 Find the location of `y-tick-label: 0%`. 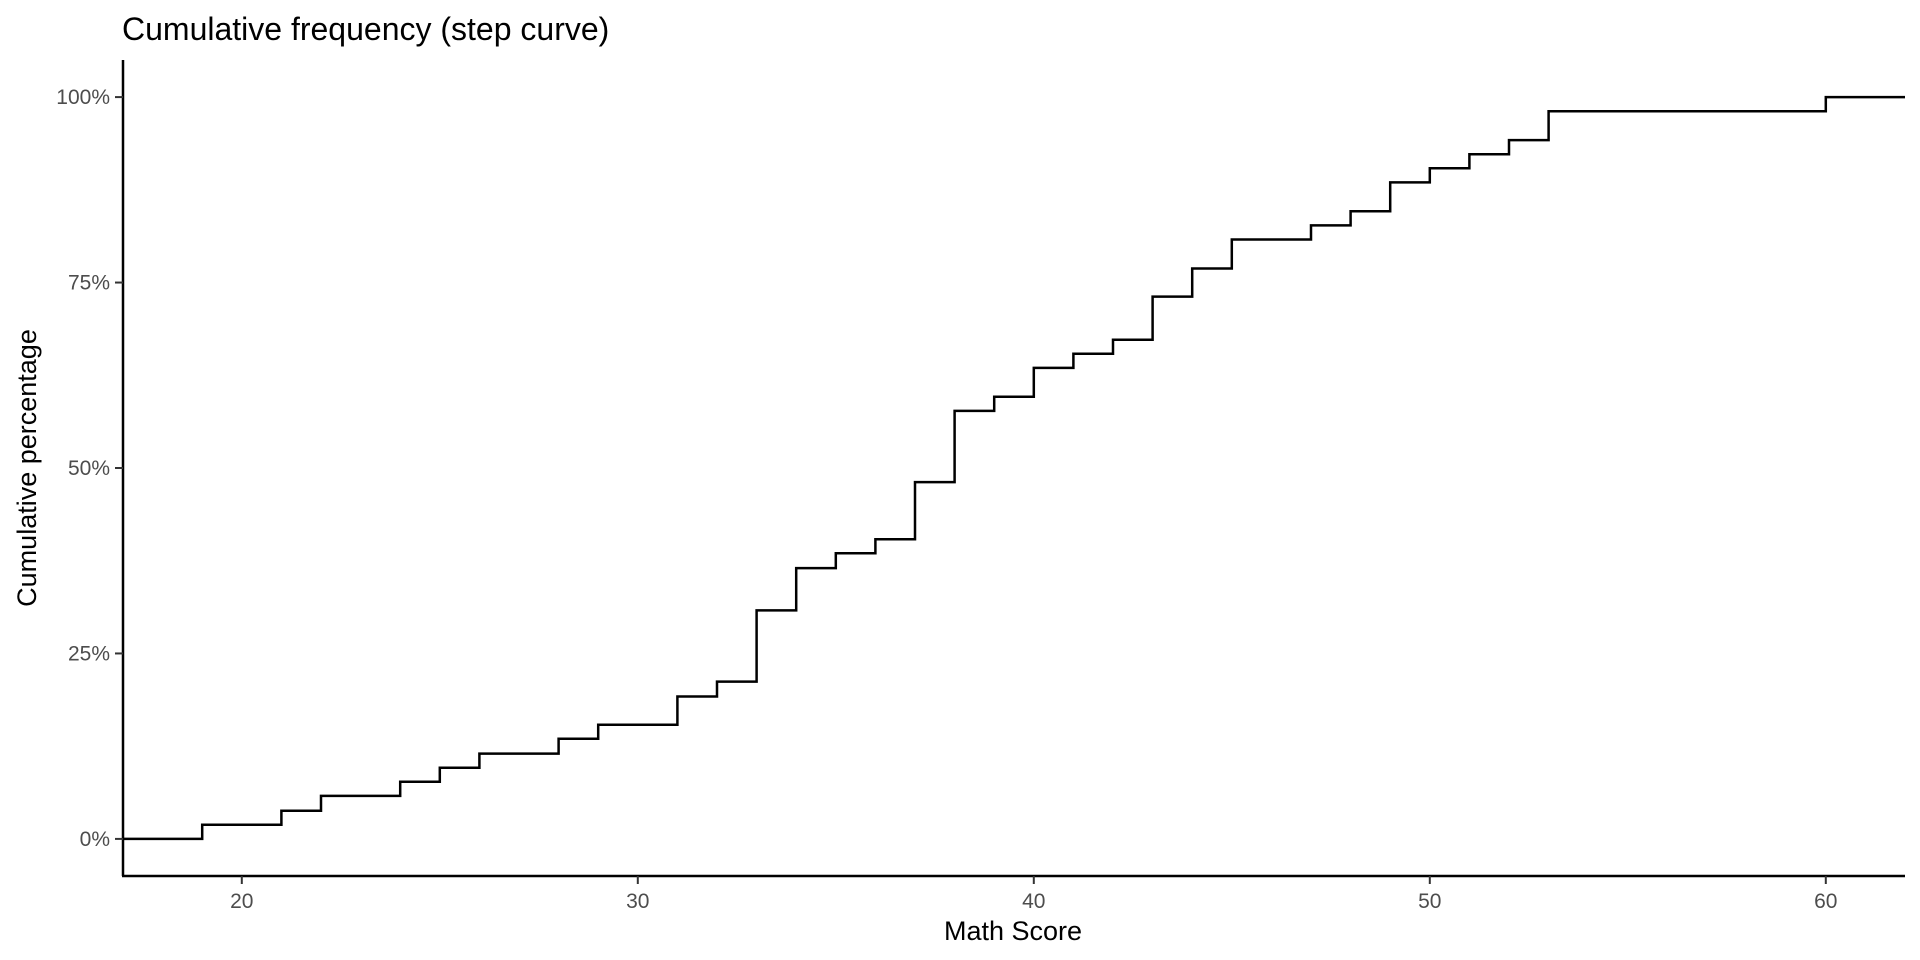

y-tick-label: 0% is located at coordinates (95, 839).